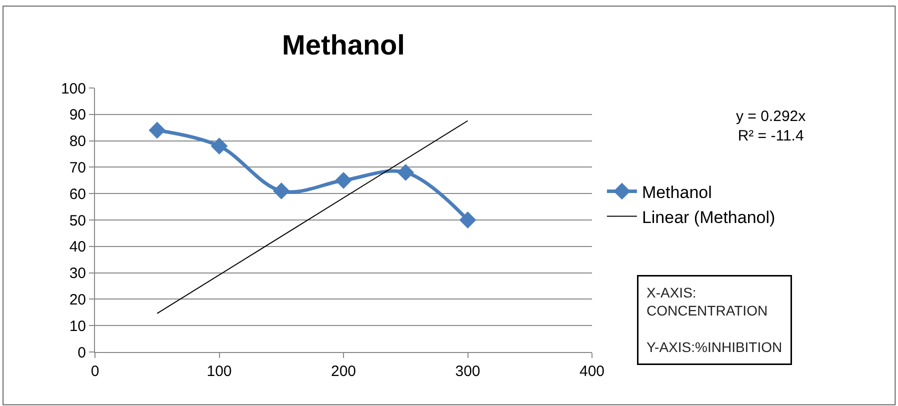  What do you see at coordinates (343, 44) in the screenshot?
I see `chart-title: Methanol` at bounding box center [343, 44].